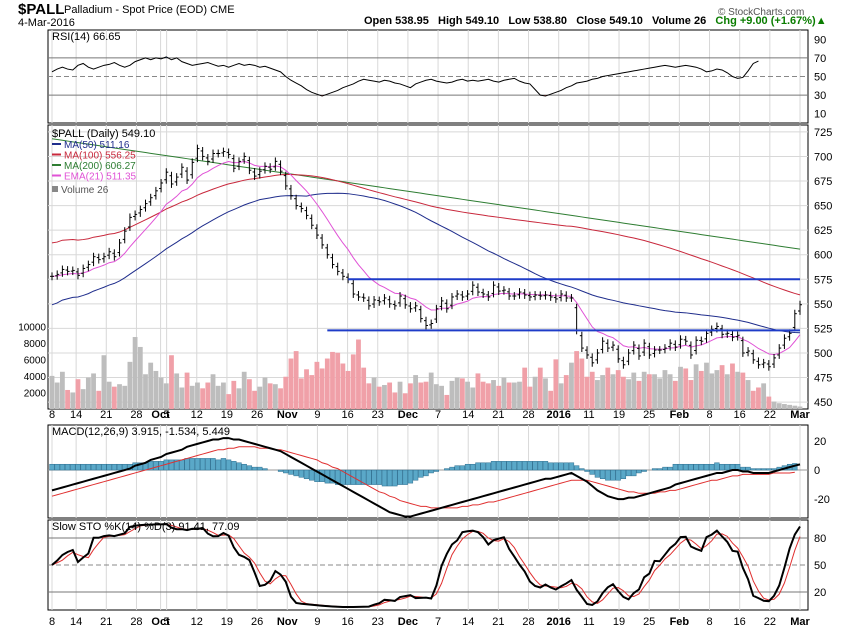 The image size is (850, 633). I want to click on price-y-tick: 725, so click(823, 133).